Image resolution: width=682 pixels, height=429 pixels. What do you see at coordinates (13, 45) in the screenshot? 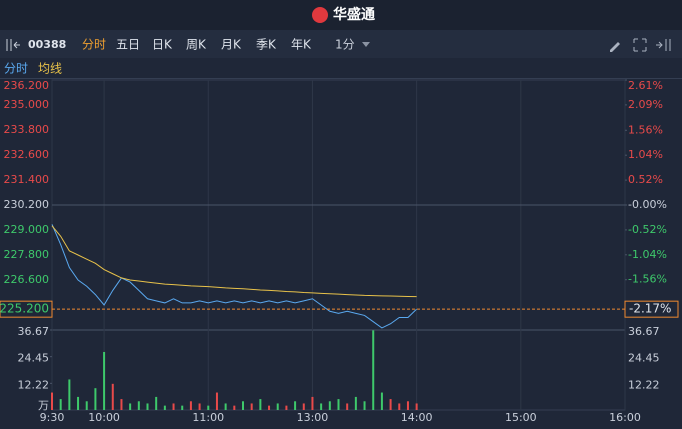
I see `collapse-icon` at bounding box center [13, 45].